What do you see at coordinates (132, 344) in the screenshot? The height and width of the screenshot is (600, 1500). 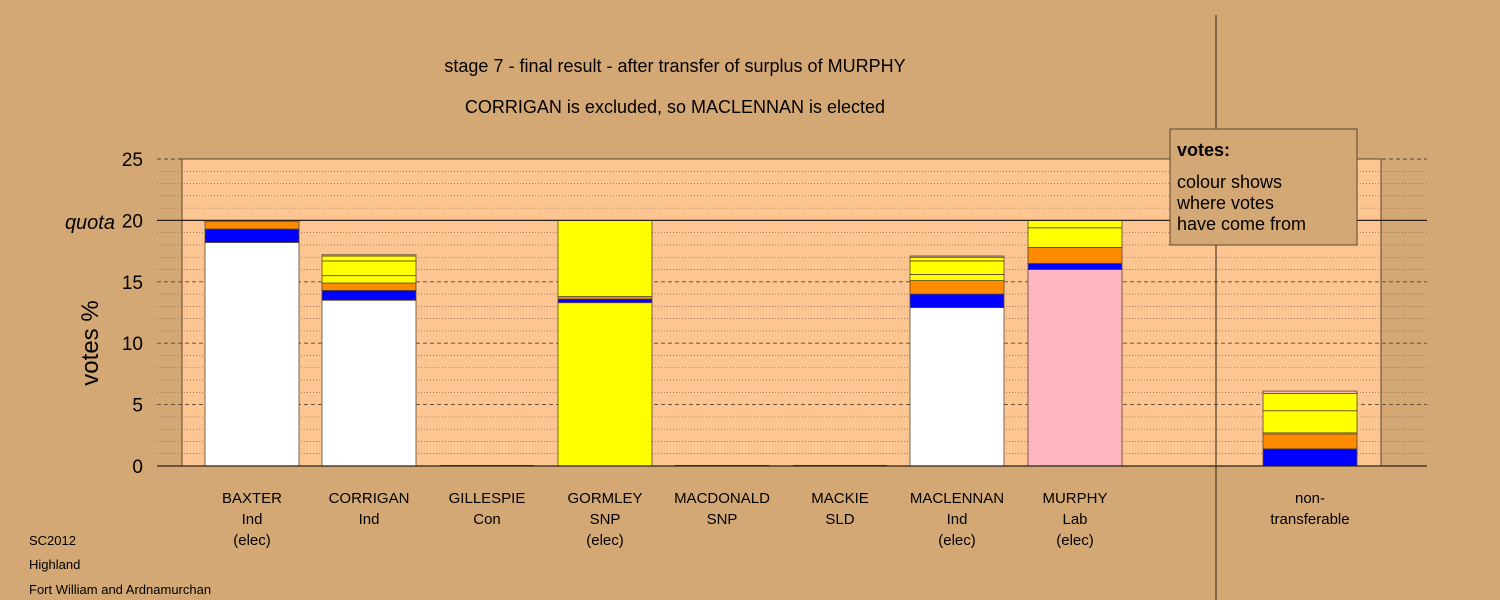 I see `y-tick-label: 10` at bounding box center [132, 344].